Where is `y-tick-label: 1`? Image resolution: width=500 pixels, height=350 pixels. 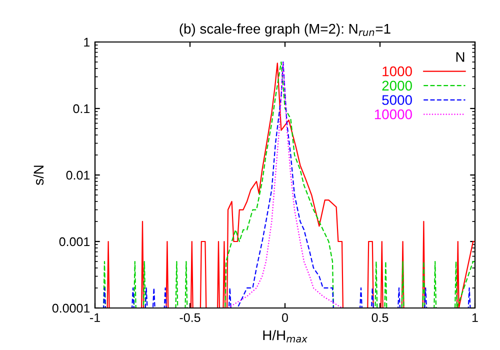 y-tick-label: 1 is located at coordinates (87, 42).